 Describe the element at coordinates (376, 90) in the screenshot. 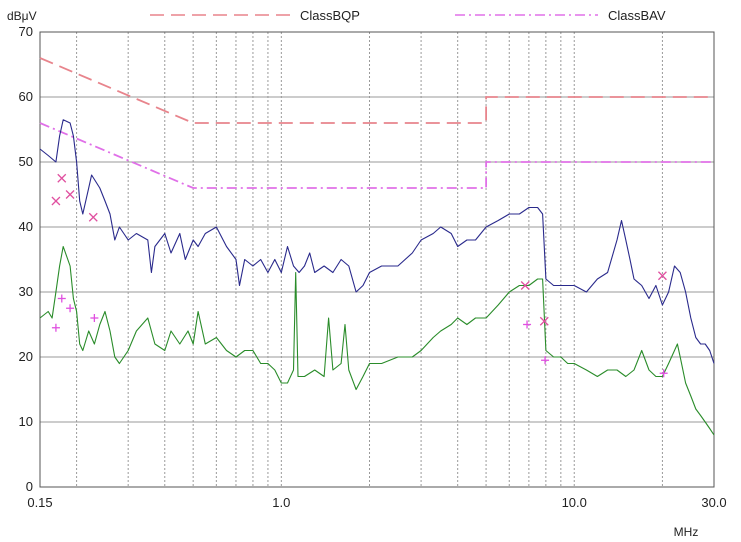

I see `limit-line-classbqp` at that location.